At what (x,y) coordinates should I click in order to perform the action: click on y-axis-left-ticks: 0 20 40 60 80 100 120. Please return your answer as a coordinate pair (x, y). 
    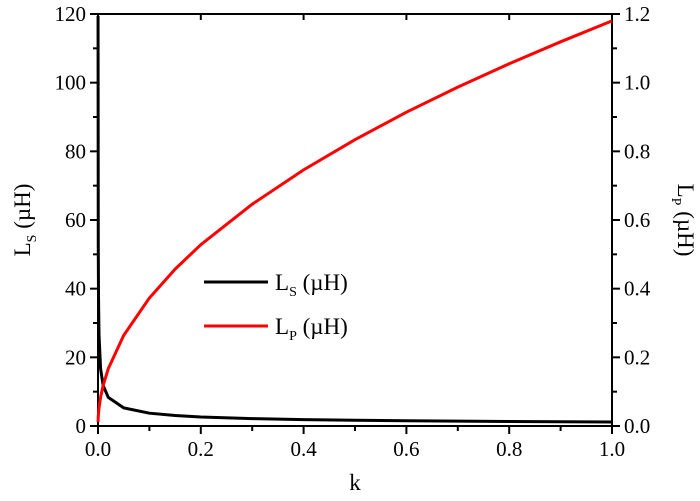
    Looking at the image, I should click on (76, 220).